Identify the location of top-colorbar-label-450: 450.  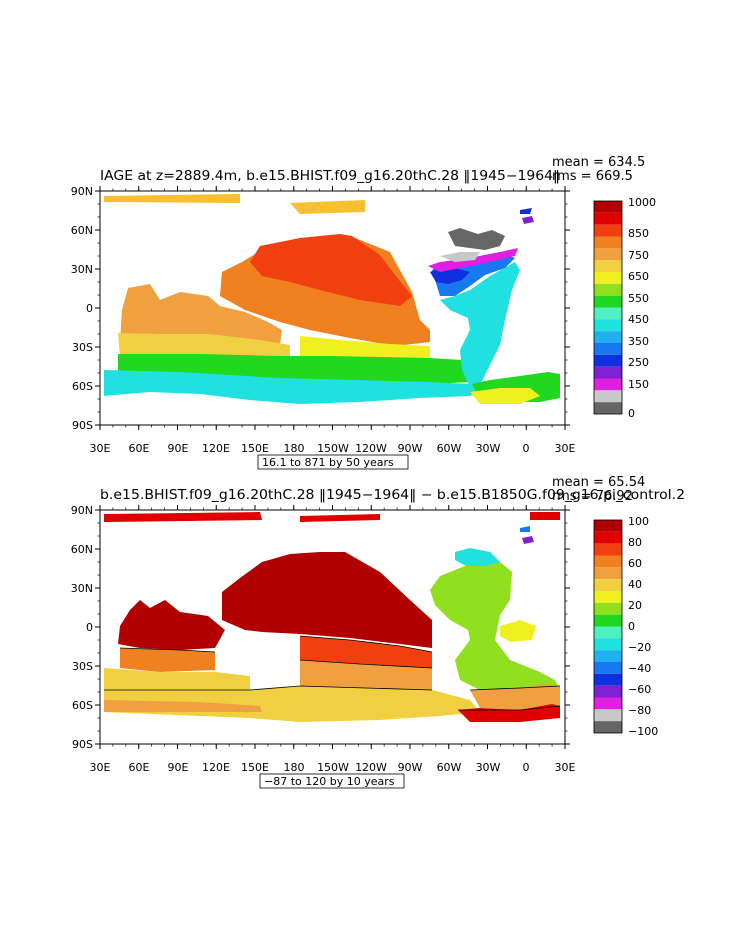
(638, 319).